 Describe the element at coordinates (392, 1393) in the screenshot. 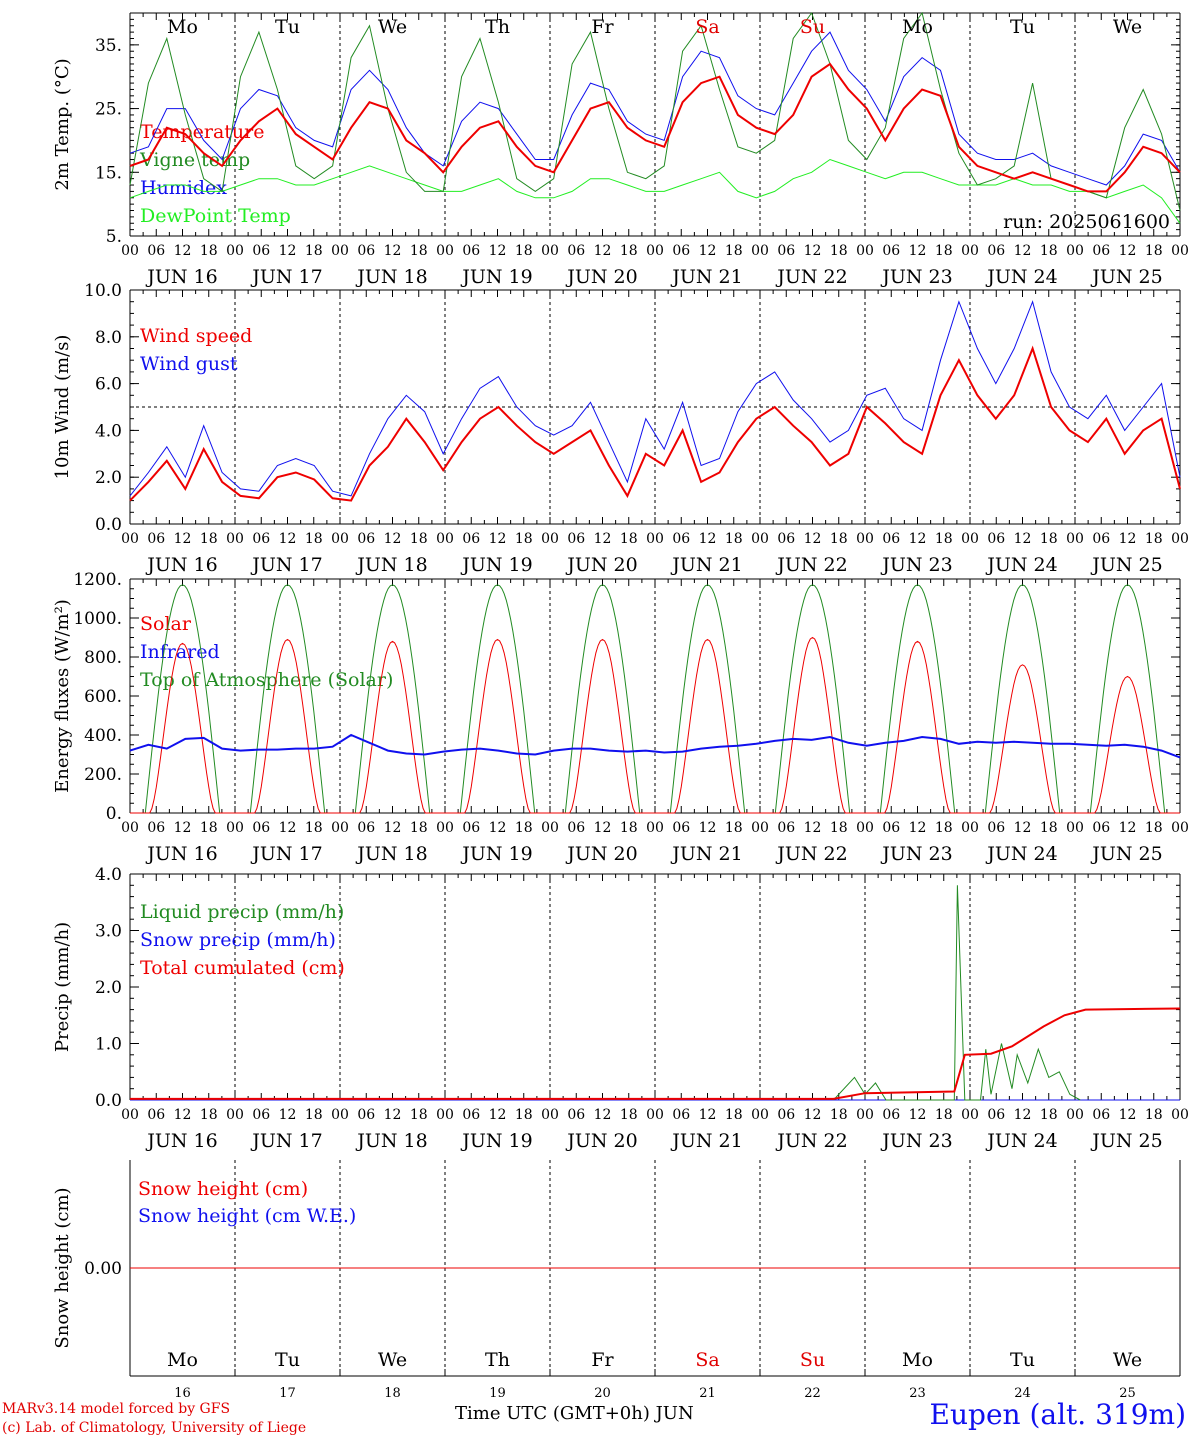

I see `day-number: 18` at that location.